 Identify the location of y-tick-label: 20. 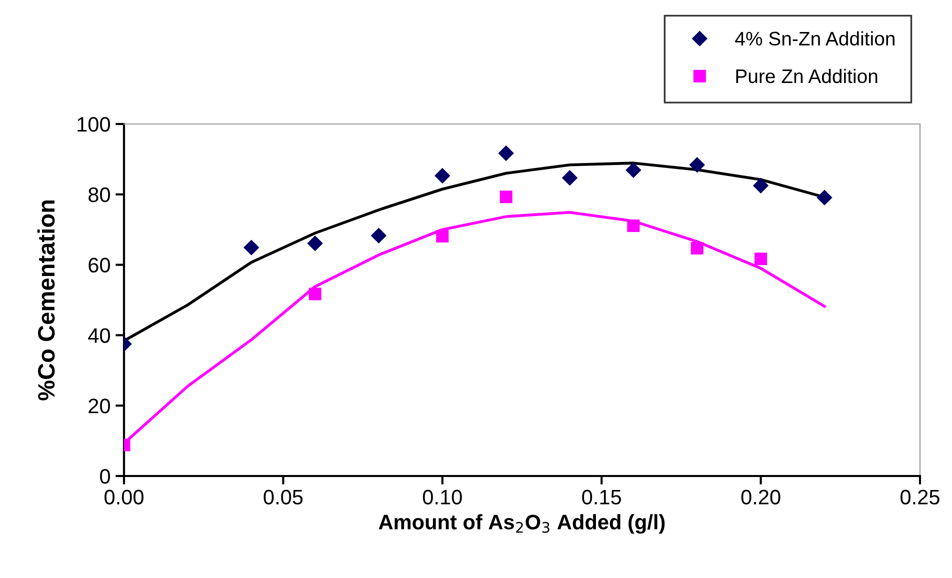
(99, 406).